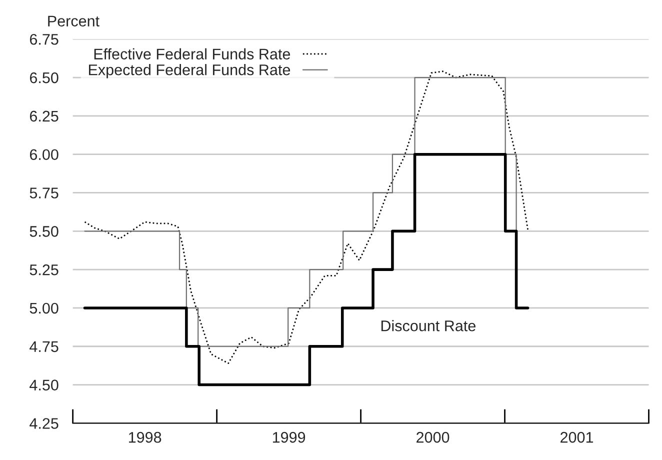 Image resolution: width=662 pixels, height=460 pixels. I want to click on x-tick-label: 2001, so click(577, 437).